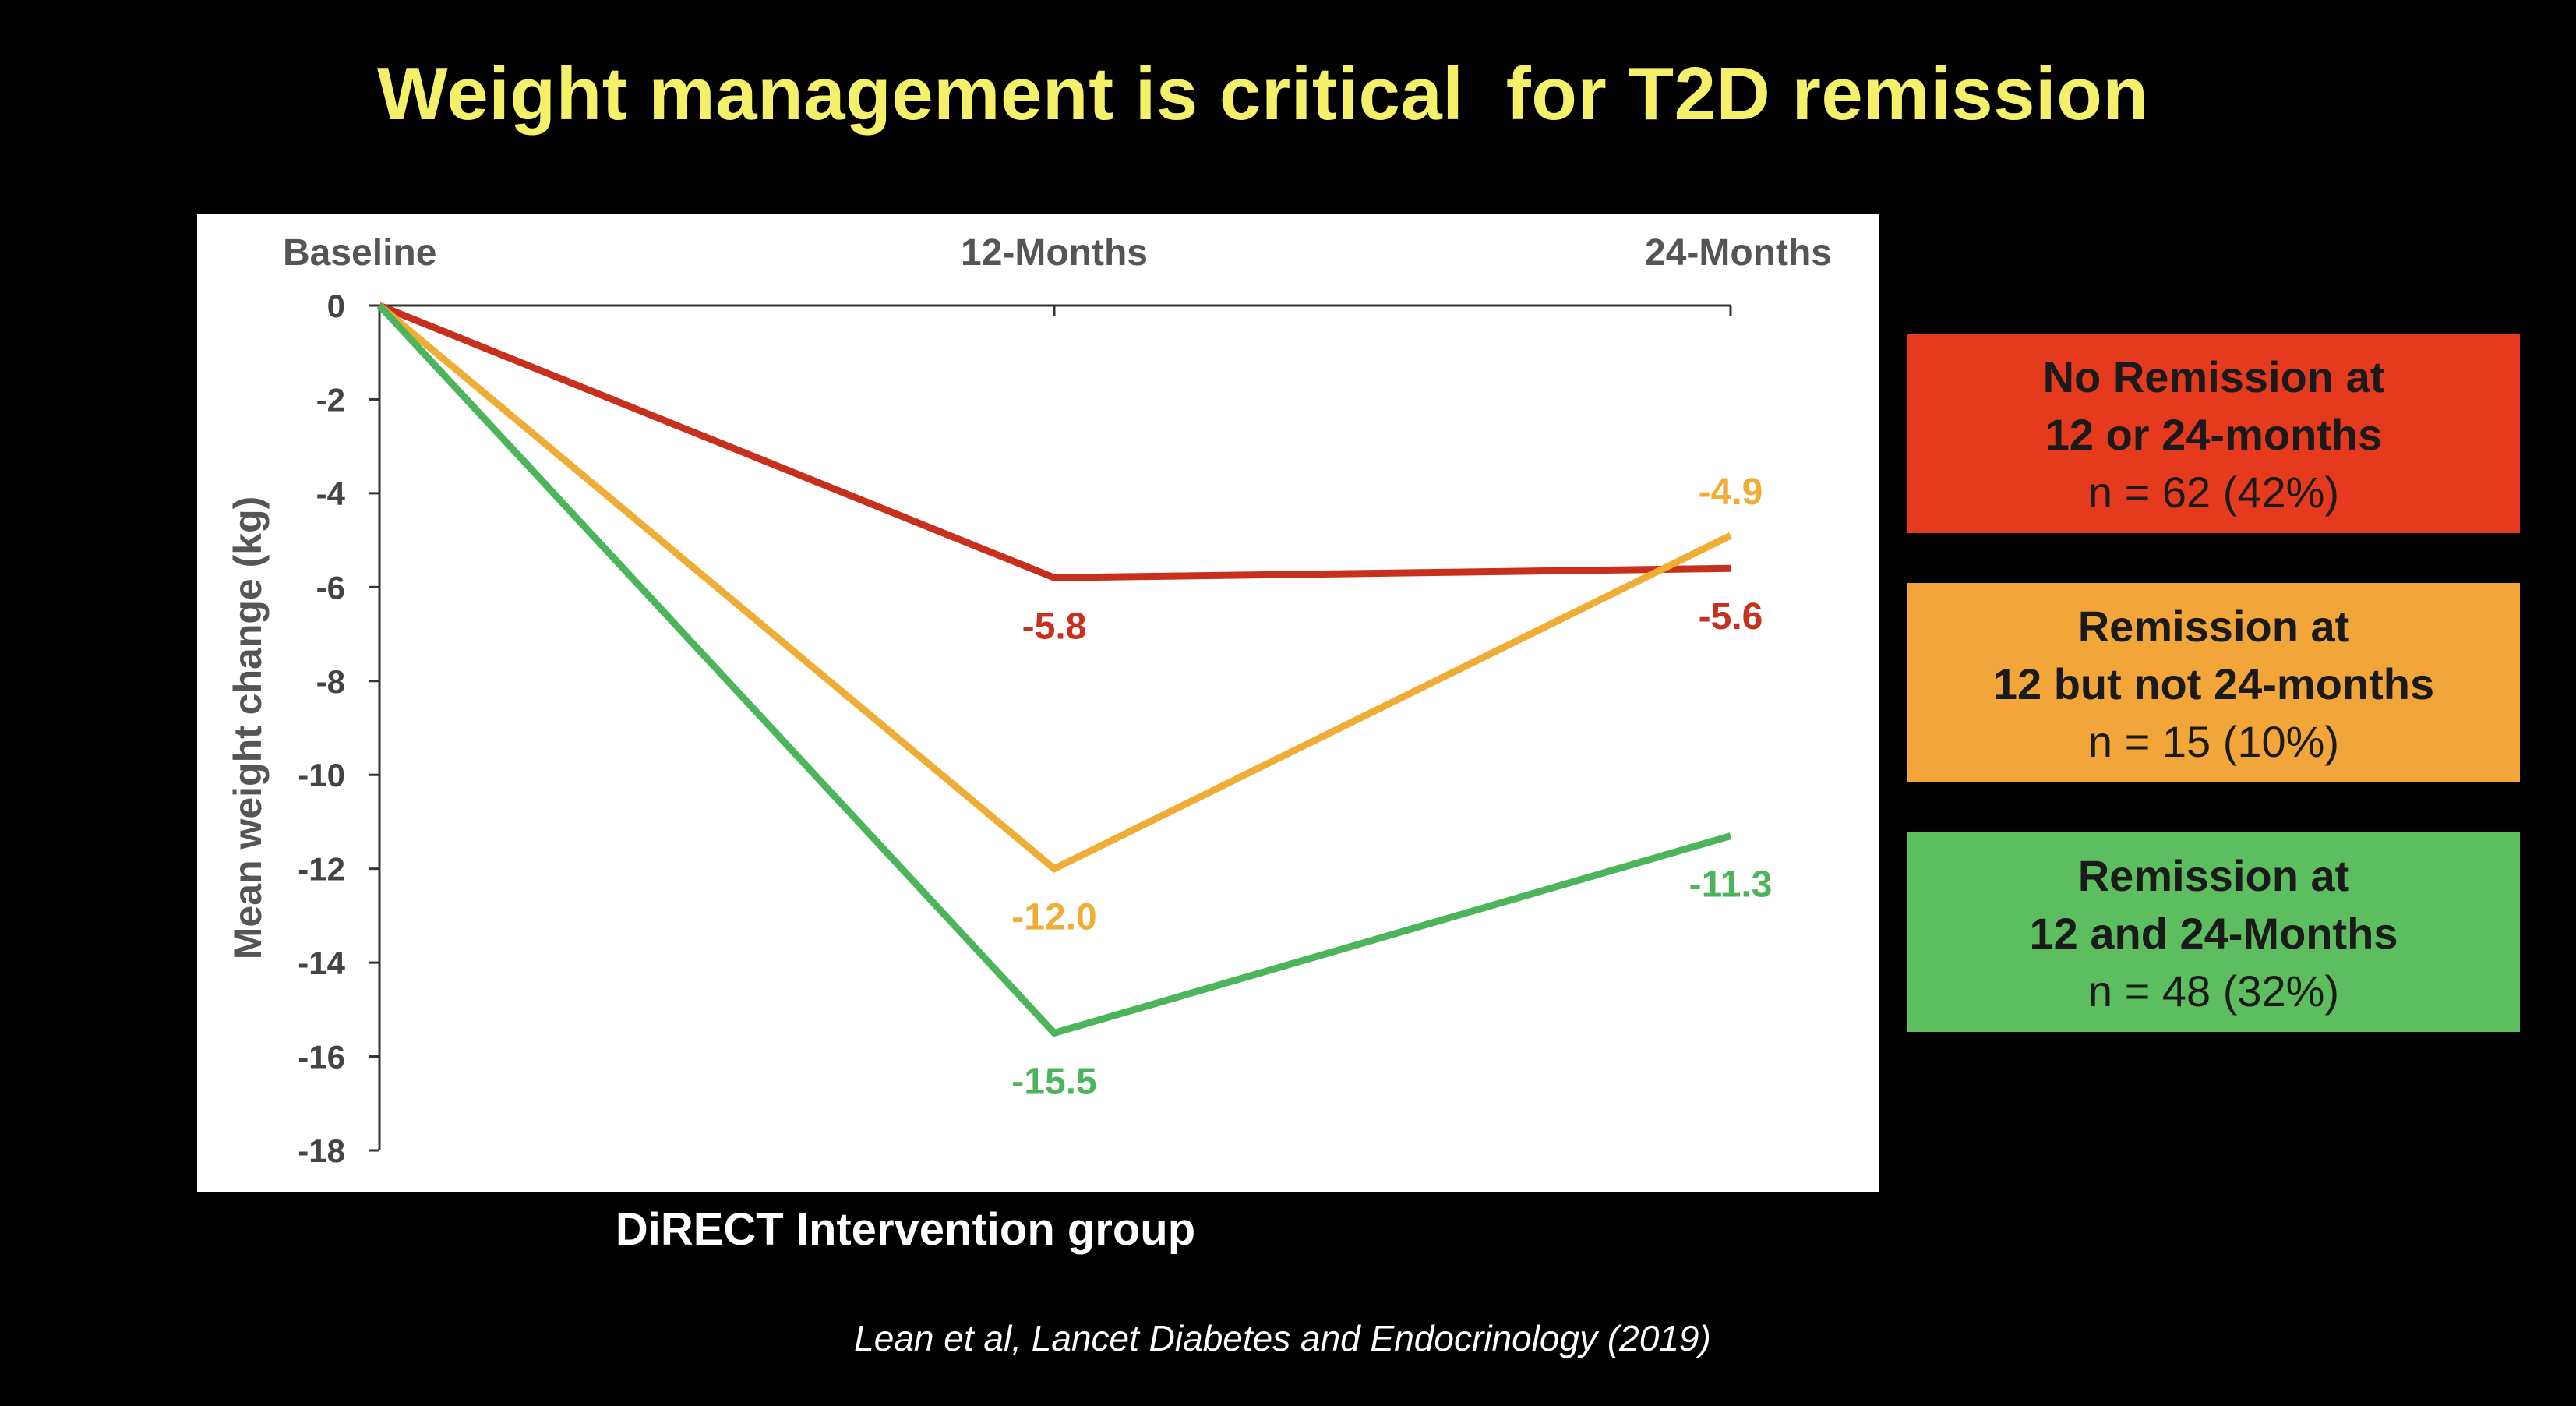  Describe the element at coordinates (1054, 626) in the screenshot. I see `data-label: -5.8` at that location.